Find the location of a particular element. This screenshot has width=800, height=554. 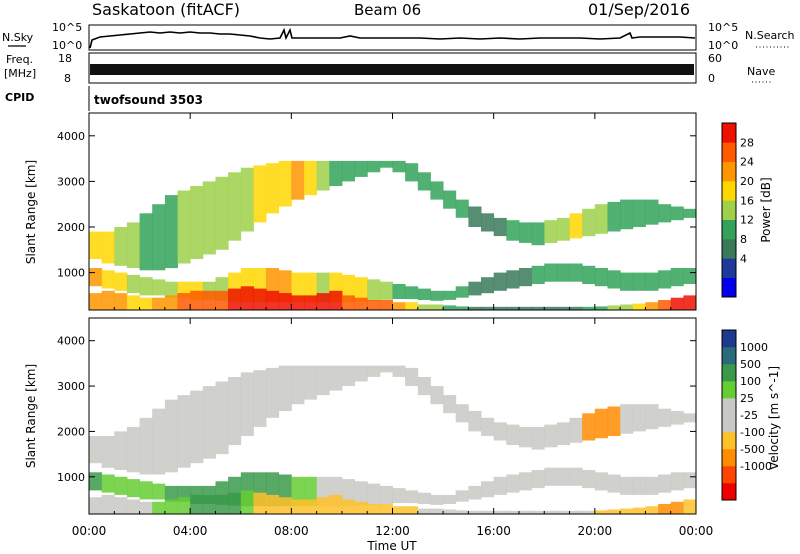

velocity-colorbar-tick: -1000 is located at coordinates (756, 466).